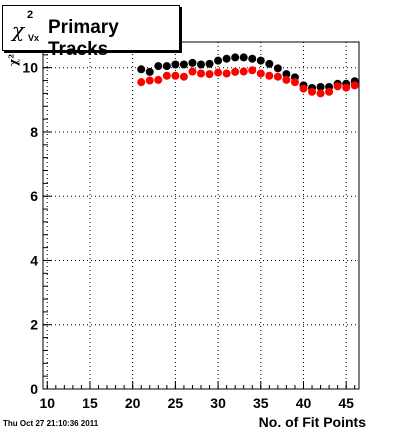 The height and width of the screenshot is (433, 400). Describe the element at coordinates (34, 132) in the screenshot. I see `y-tick-label: 8` at that location.